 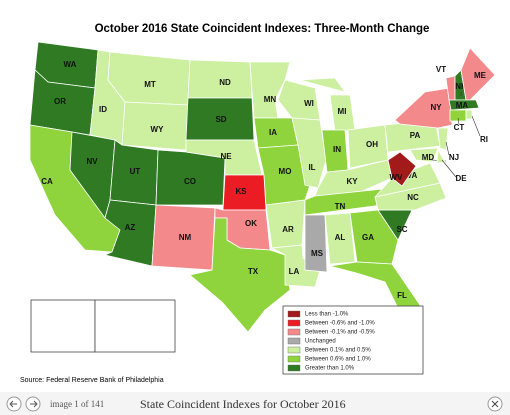 I want to click on legend-box, so click(x=353, y=340).